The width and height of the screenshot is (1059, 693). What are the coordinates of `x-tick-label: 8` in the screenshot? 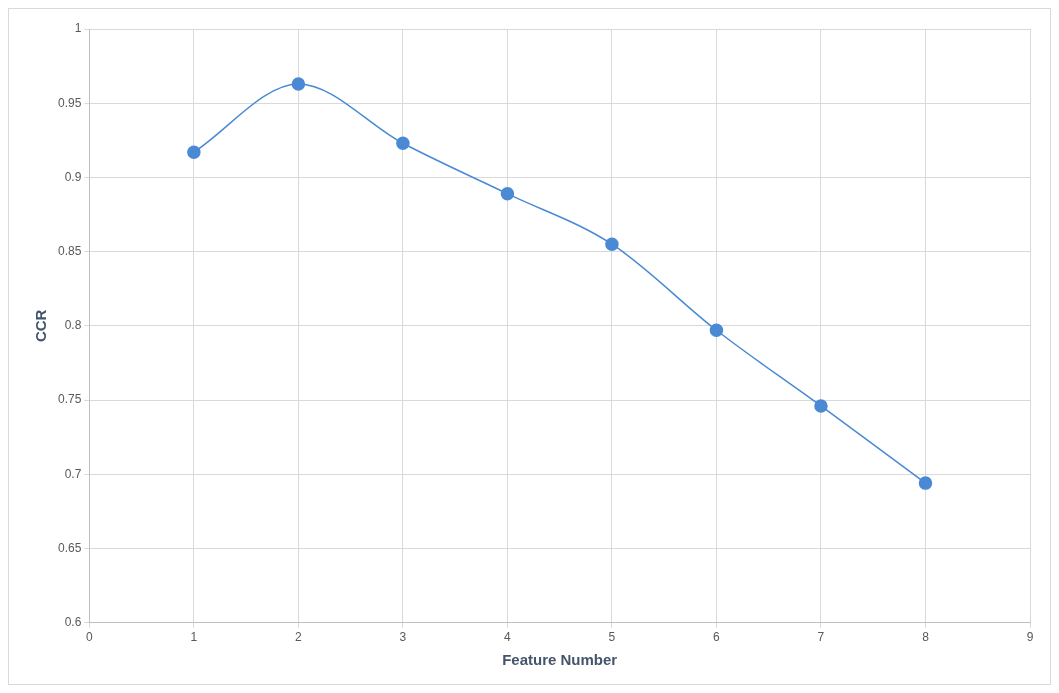 It's located at (926, 637).